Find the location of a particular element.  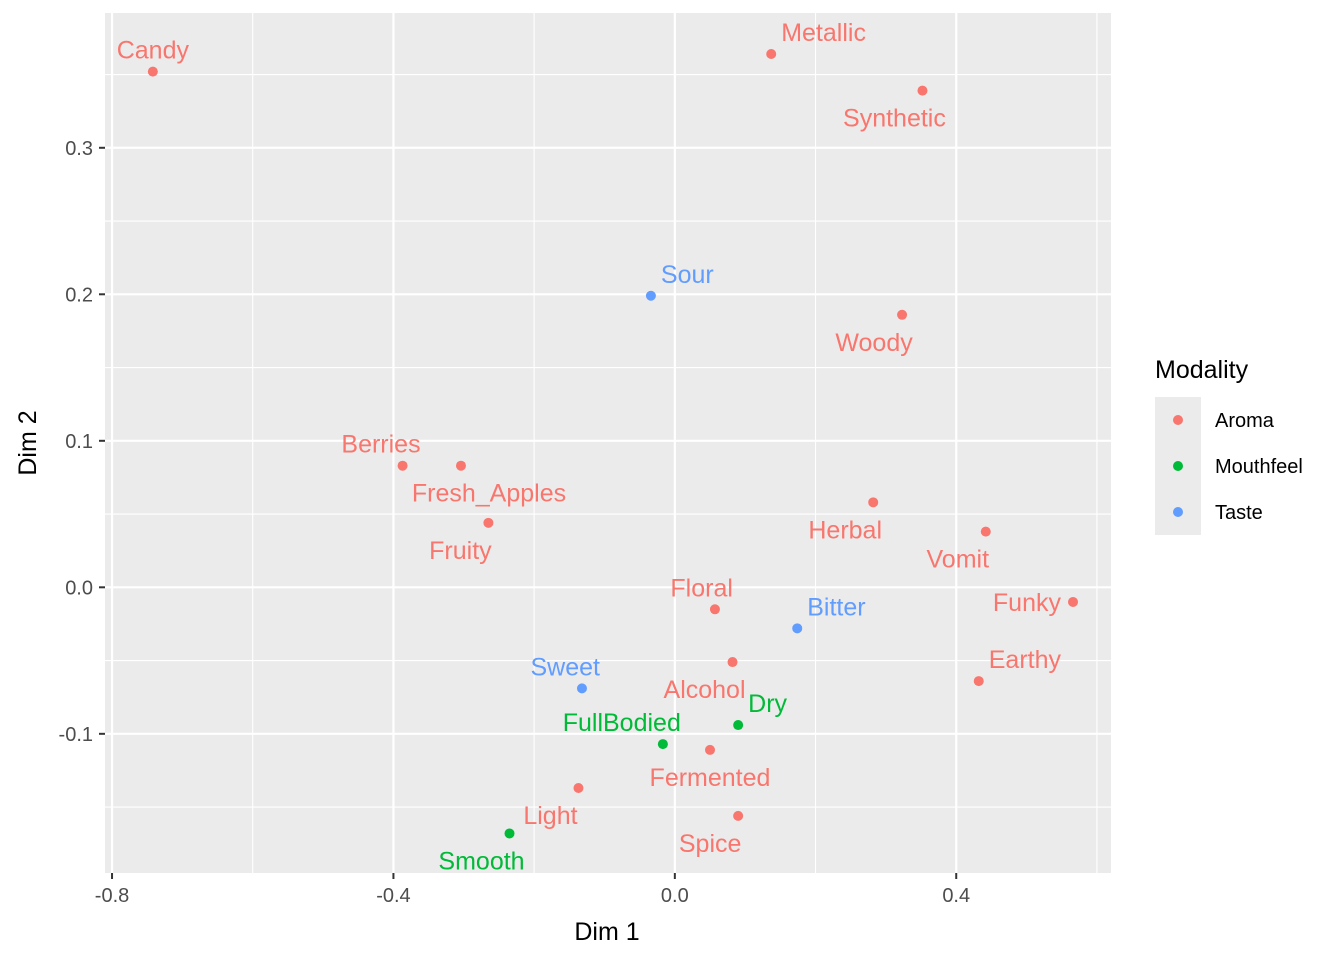

point-label-fullbodied: FullBodied is located at coordinates (622, 723).